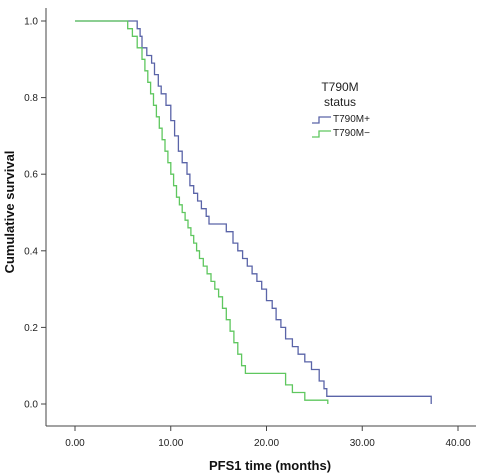 This screenshot has width=480, height=476. I want to click on legend-label: T790M−, so click(351, 133).